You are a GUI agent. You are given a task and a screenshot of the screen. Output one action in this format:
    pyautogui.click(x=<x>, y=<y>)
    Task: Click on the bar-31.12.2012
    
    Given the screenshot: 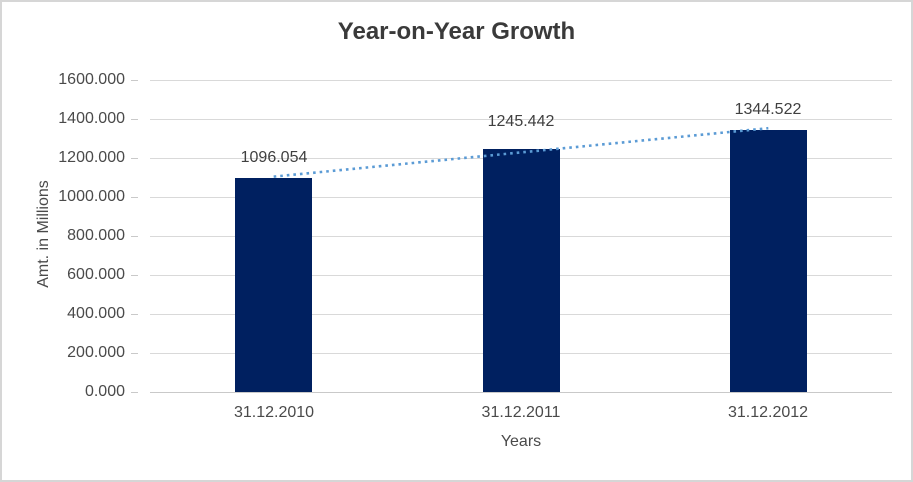 What is the action you would take?
    pyautogui.click(x=768, y=261)
    